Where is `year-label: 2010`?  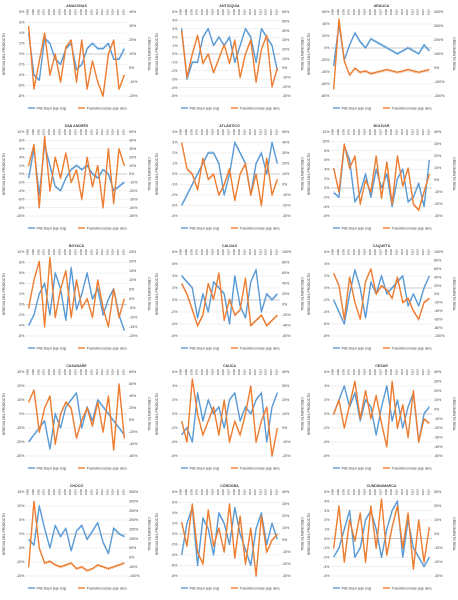 year-label: 2010 is located at coordinates (91, 12).